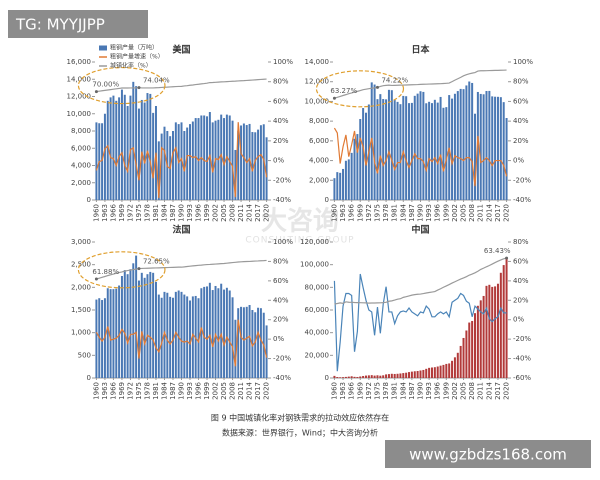 The height and width of the screenshot is (480, 600). What do you see at coordinates (281, 82) in the screenshot?
I see `y2-tick-label: 80%` at bounding box center [281, 82].